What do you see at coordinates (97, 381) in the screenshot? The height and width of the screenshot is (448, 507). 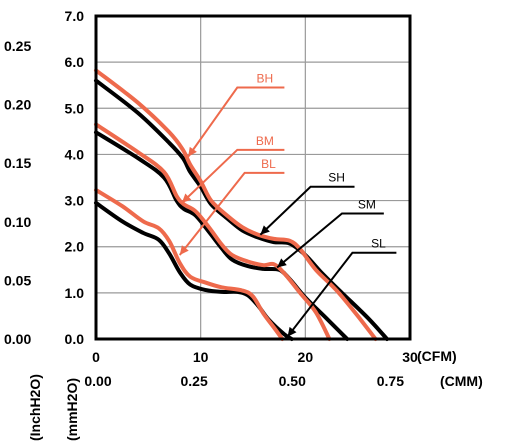 I see `x-tick-label-cmm: 0.00` at bounding box center [97, 381].